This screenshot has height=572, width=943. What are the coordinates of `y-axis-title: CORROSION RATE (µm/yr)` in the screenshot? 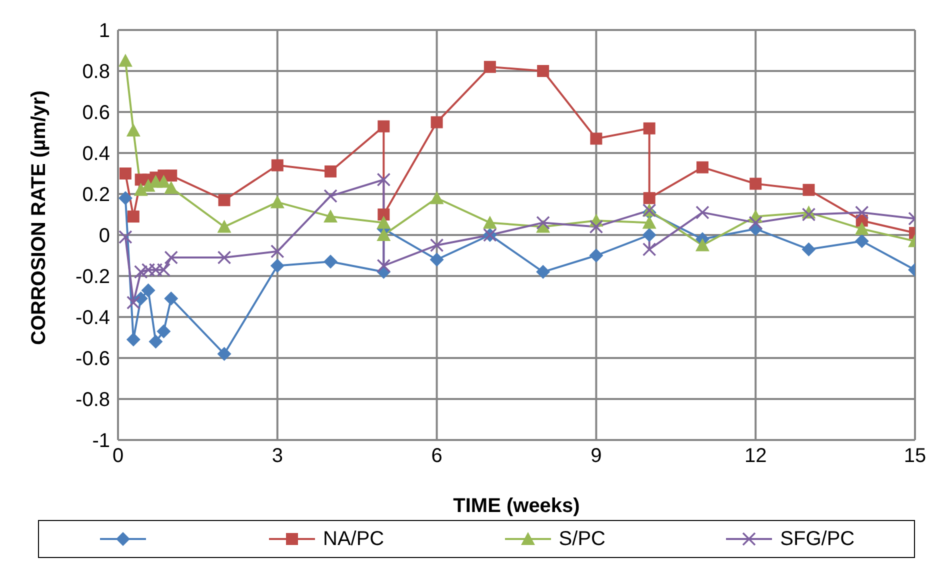 It's located at (39, 217).